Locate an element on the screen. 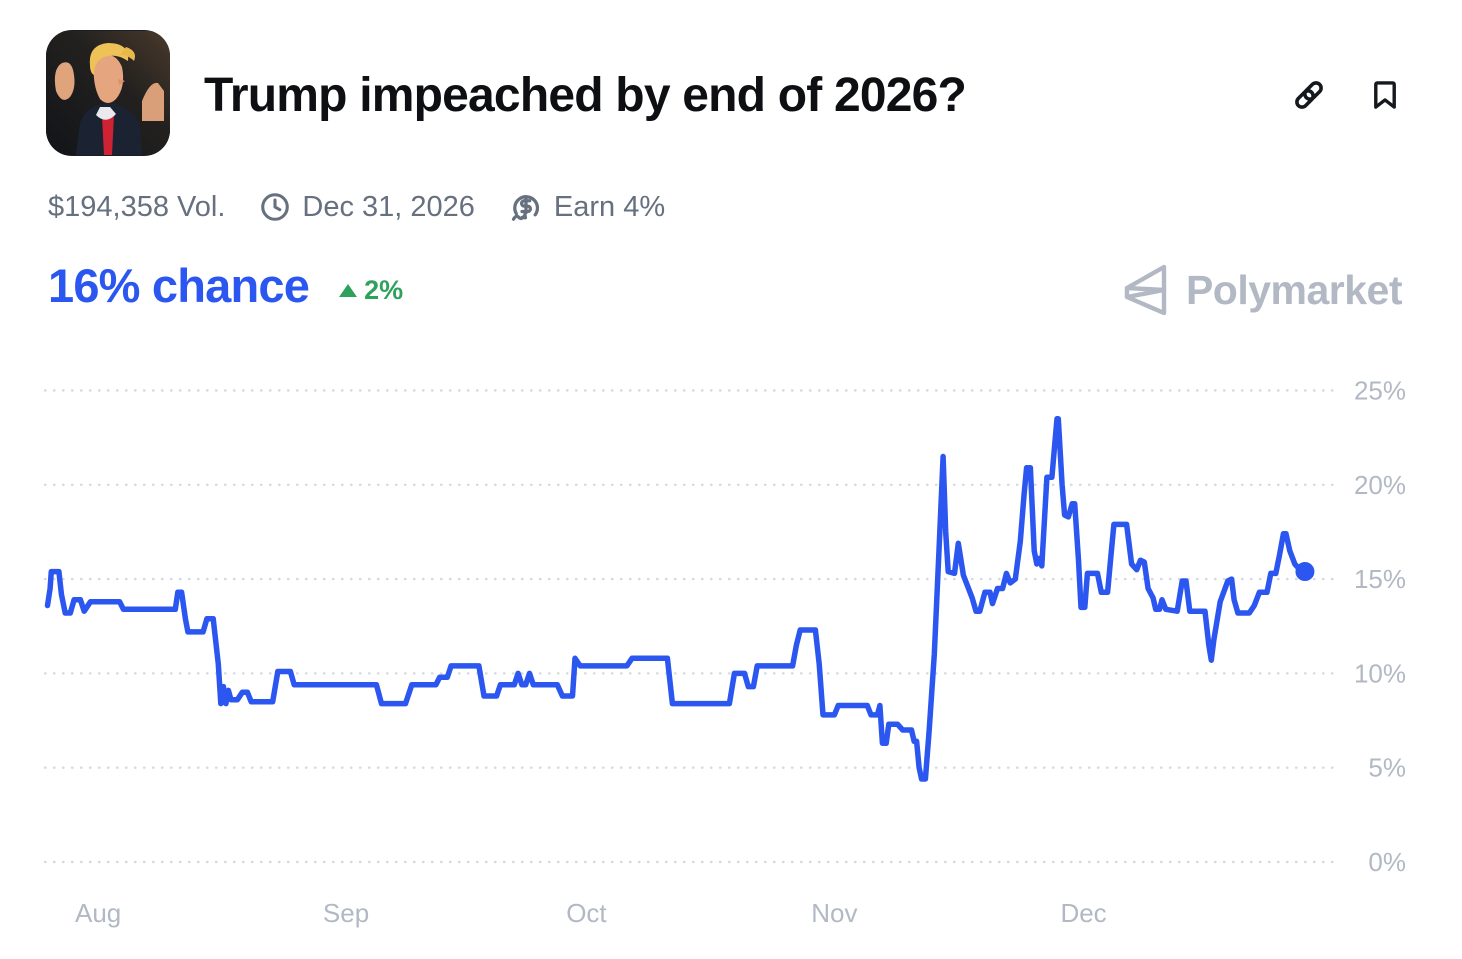 The image size is (1462, 959). chance-delta: 2% is located at coordinates (371, 290).